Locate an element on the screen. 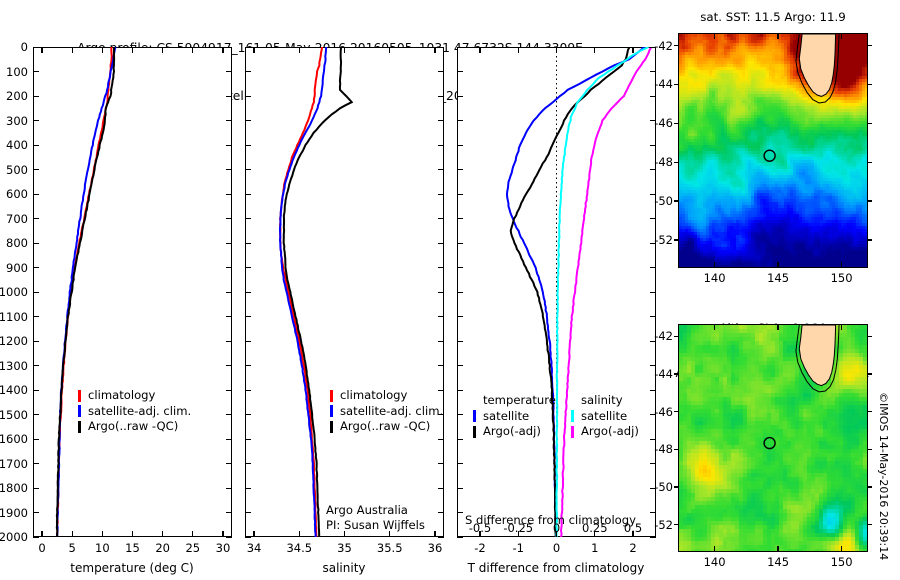 The height and width of the screenshot is (580, 900). legend-swatch-argo is located at coordinates (79, 426).